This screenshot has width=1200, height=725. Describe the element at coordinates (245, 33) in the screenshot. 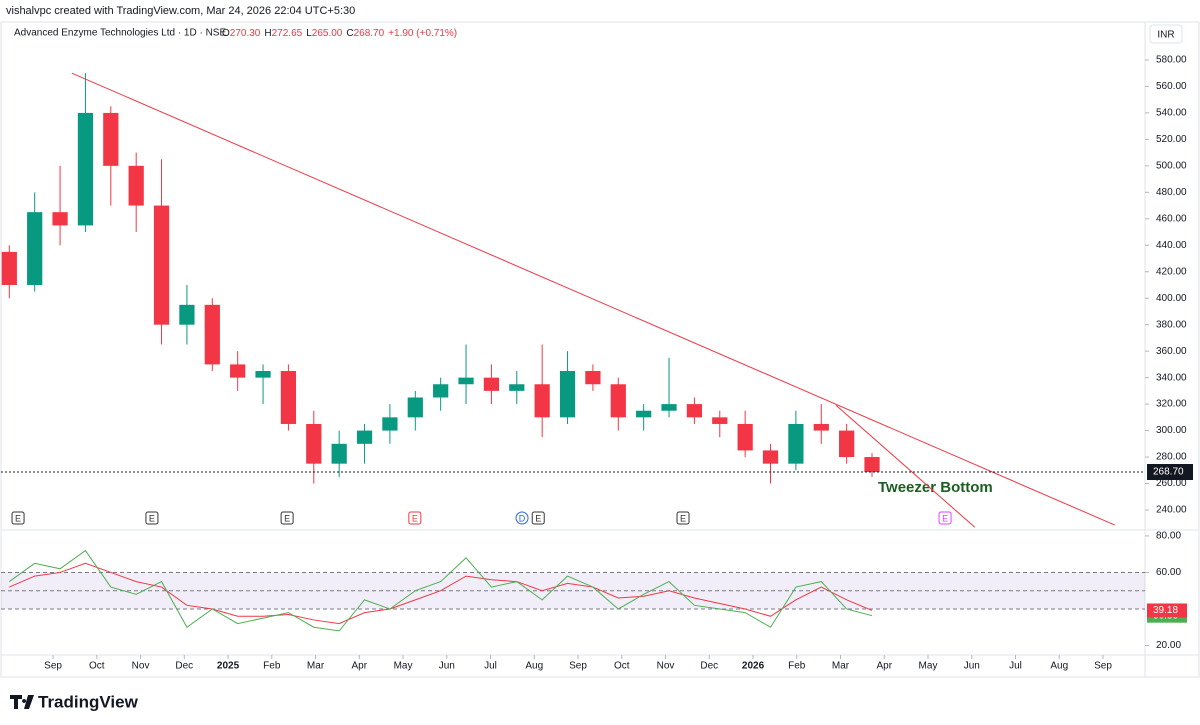

I see `ohlc-value: 270.30` at that location.